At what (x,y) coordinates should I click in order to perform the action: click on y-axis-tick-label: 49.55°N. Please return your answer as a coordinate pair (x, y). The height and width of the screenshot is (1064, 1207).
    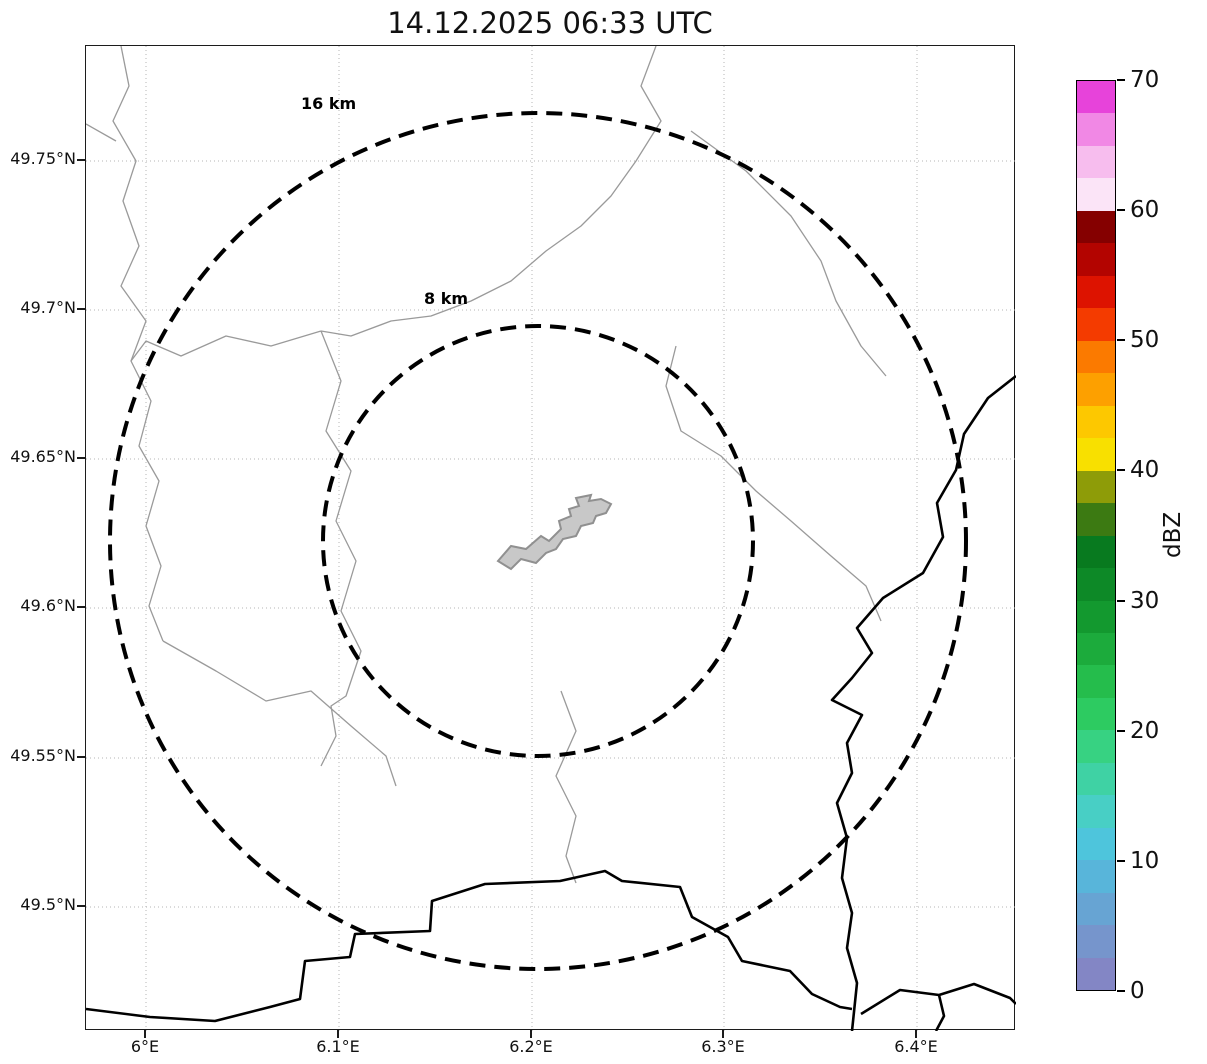
    Looking at the image, I should click on (43, 755).